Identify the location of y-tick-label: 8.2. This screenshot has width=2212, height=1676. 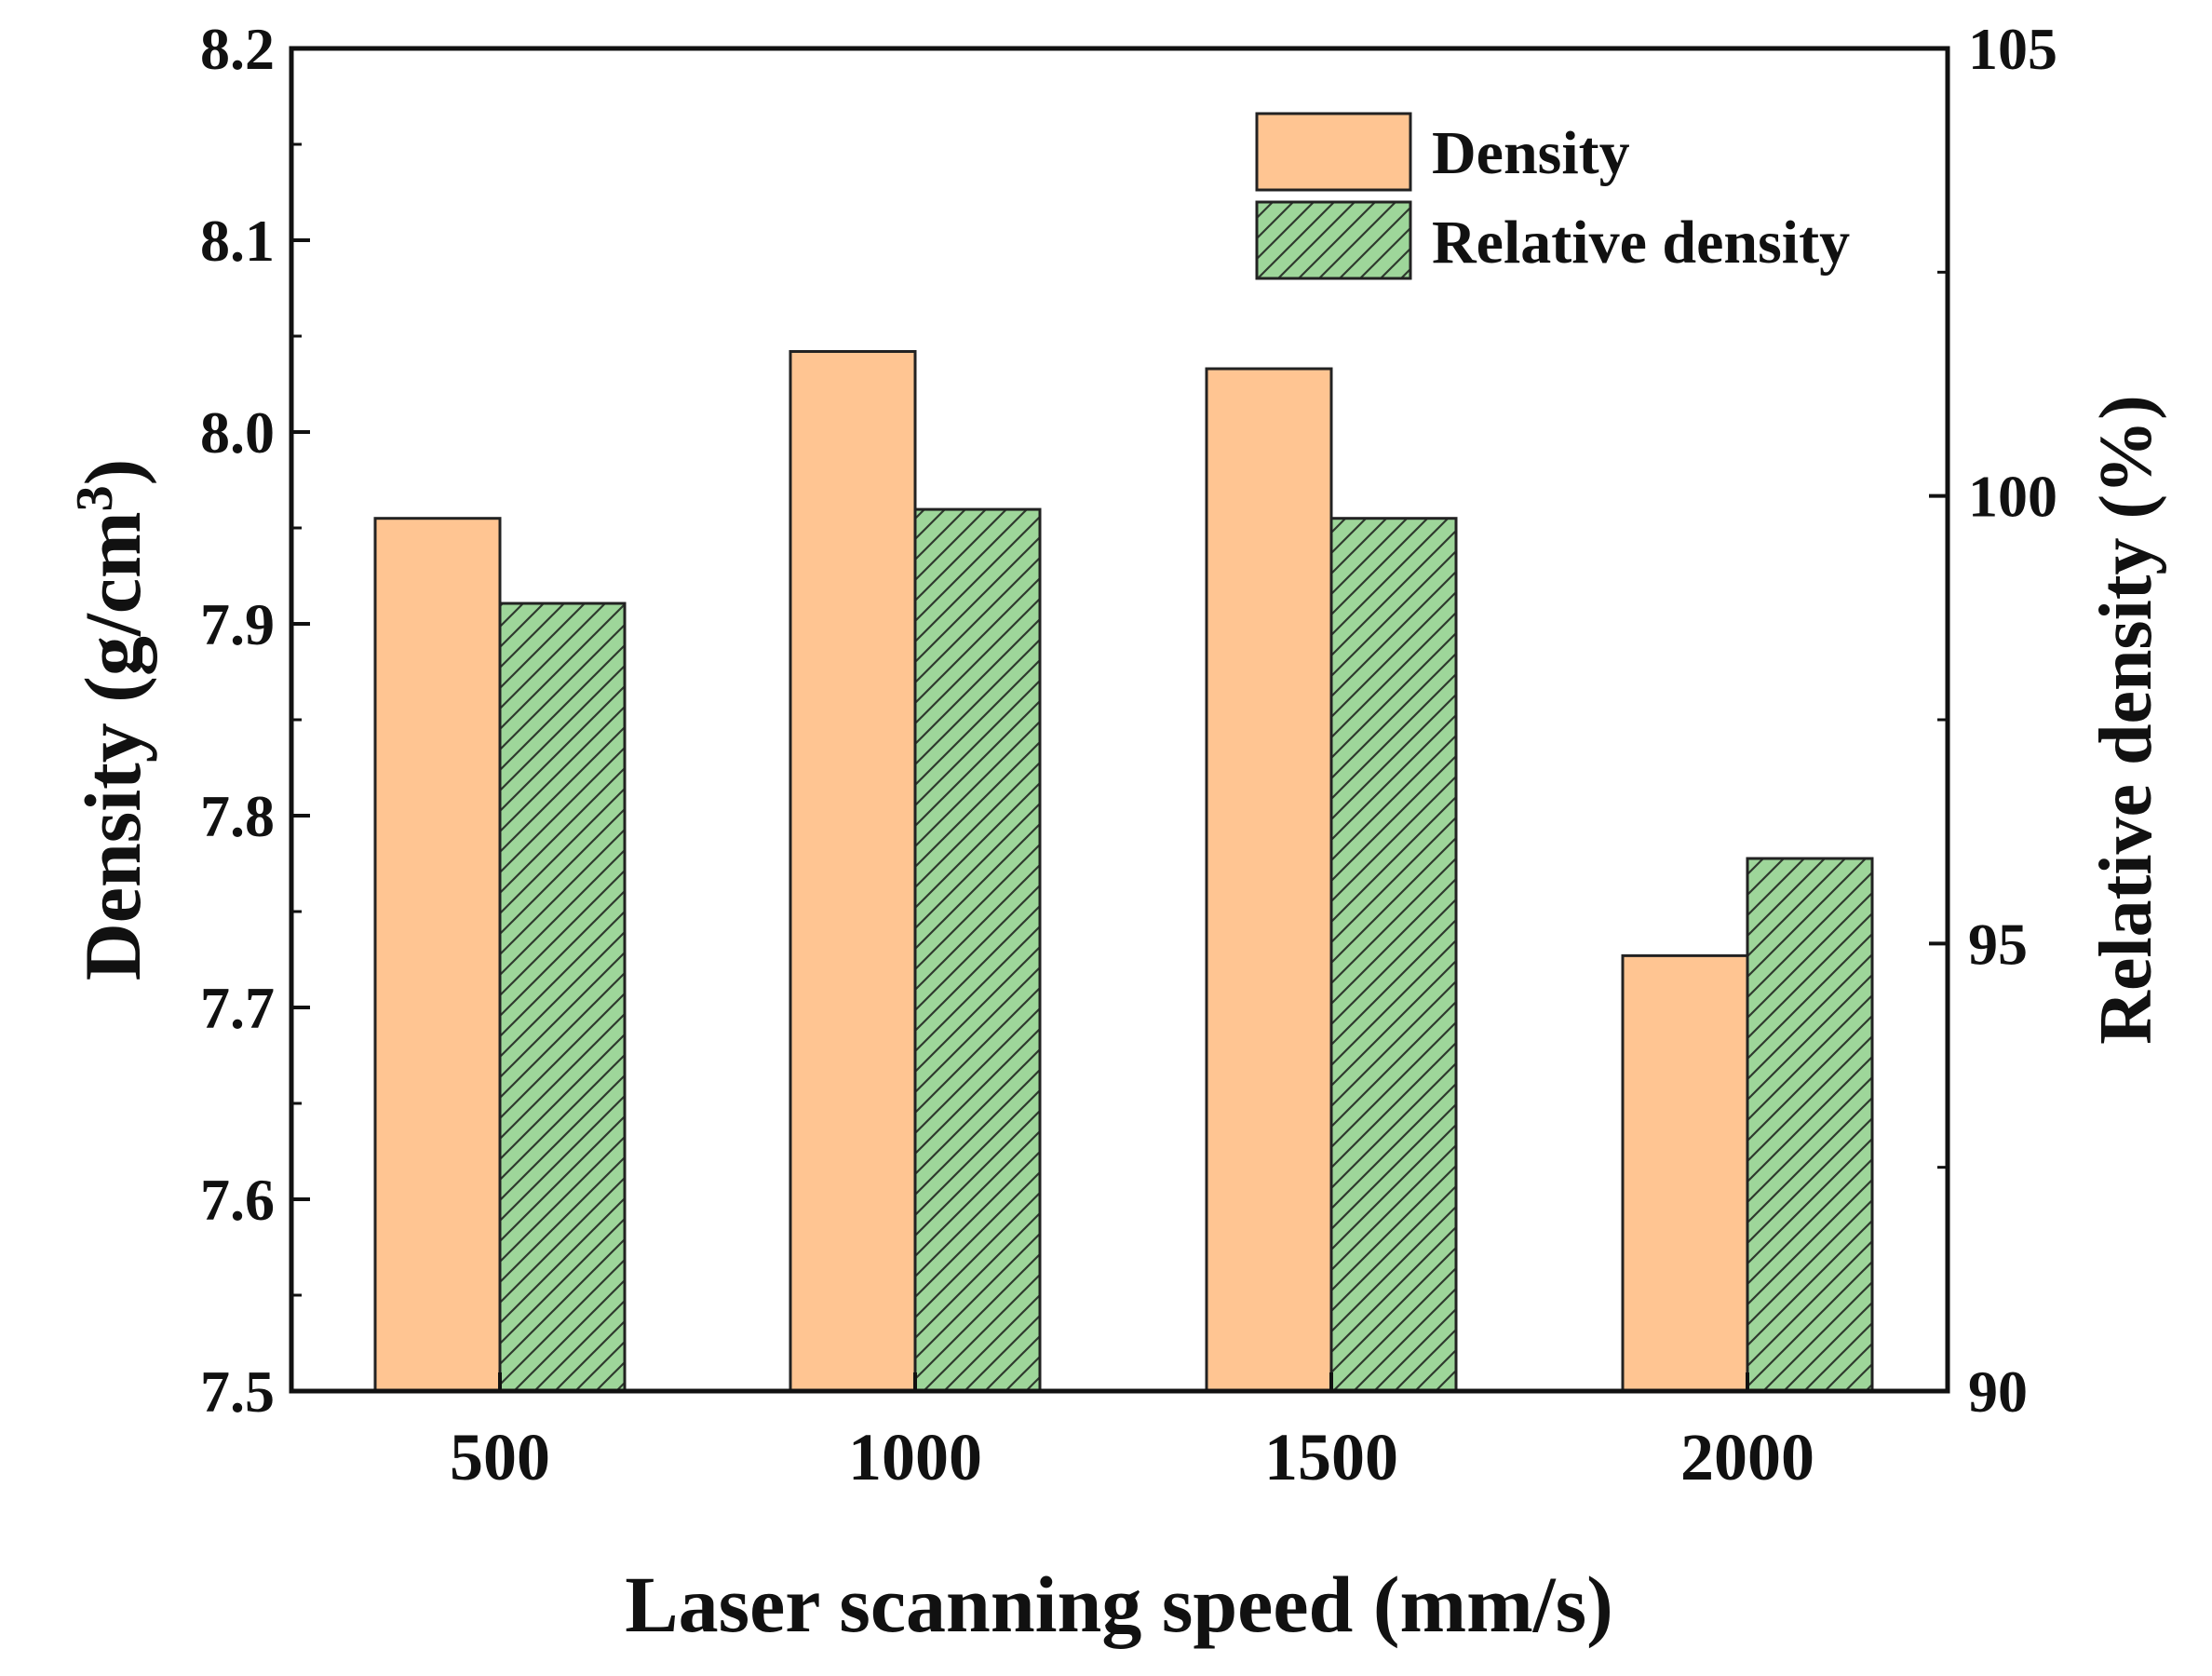
(237, 49).